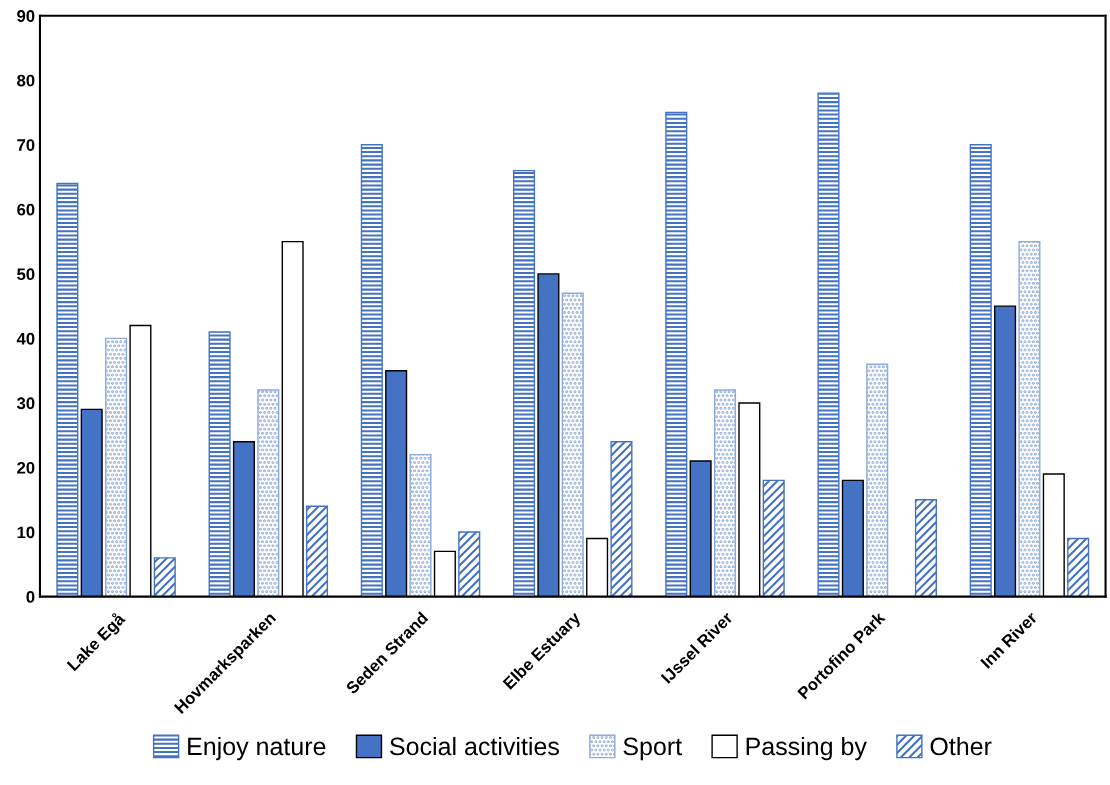 The width and height of the screenshot is (1110, 785). Describe the element at coordinates (257, 748) in the screenshot. I see `legend-label: Enjoy nature` at that location.